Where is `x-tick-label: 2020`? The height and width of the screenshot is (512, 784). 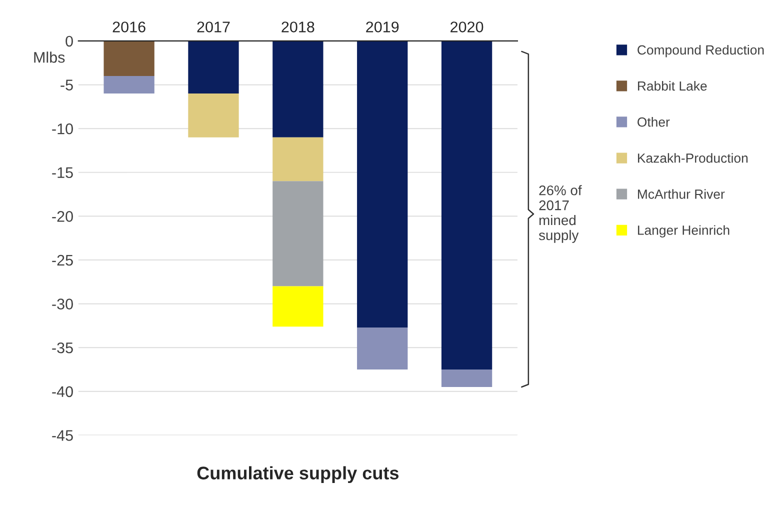
x-tick-label: 2020 is located at coordinates (467, 27).